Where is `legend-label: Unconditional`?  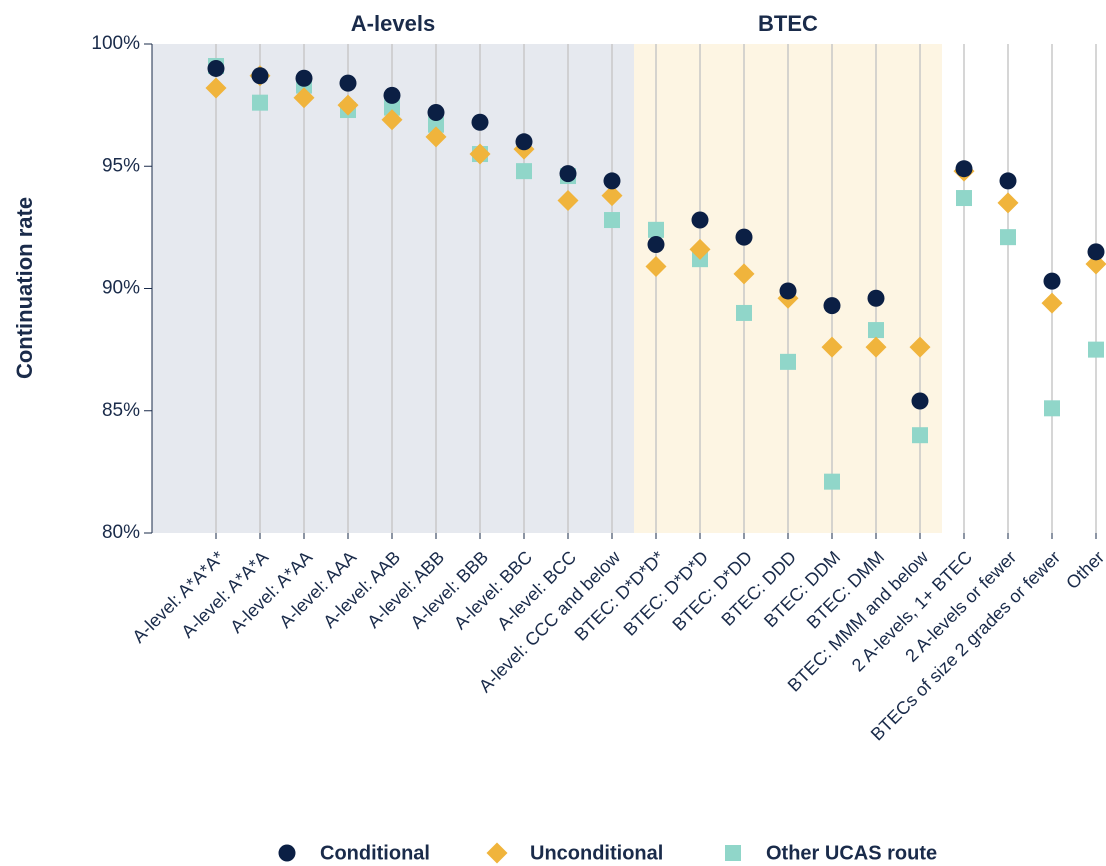 legend-label: Unconditional is located at coordinates (596, 853).